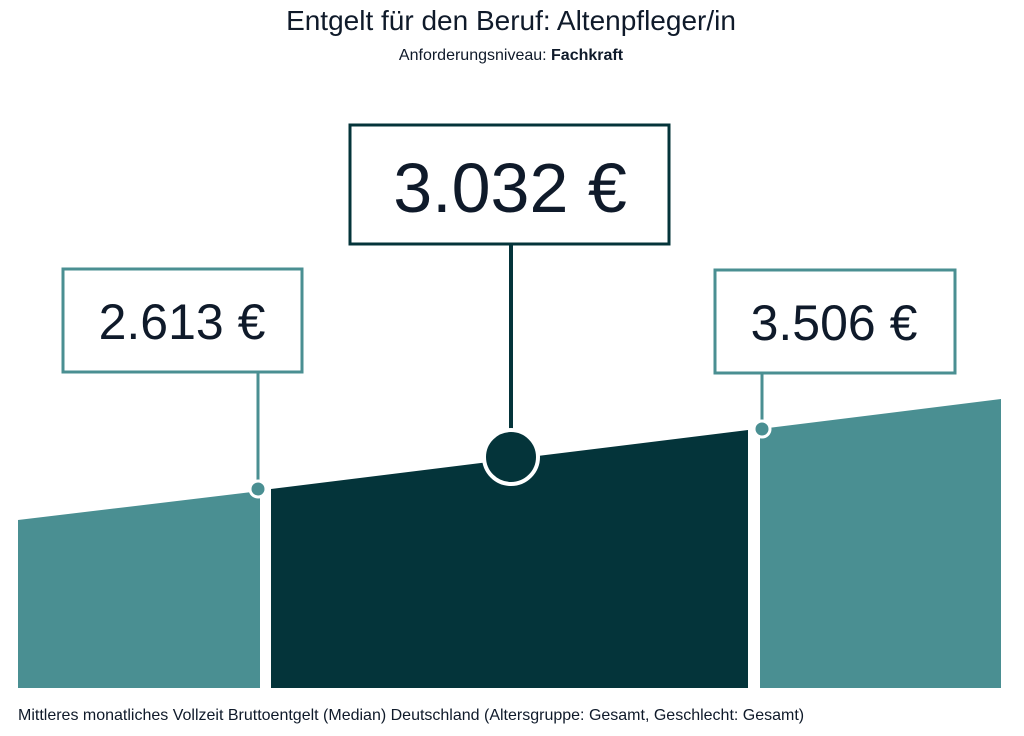  Describe the element at coordinates (258, 489) in the screenshot. I see `lower-dot` at that location.